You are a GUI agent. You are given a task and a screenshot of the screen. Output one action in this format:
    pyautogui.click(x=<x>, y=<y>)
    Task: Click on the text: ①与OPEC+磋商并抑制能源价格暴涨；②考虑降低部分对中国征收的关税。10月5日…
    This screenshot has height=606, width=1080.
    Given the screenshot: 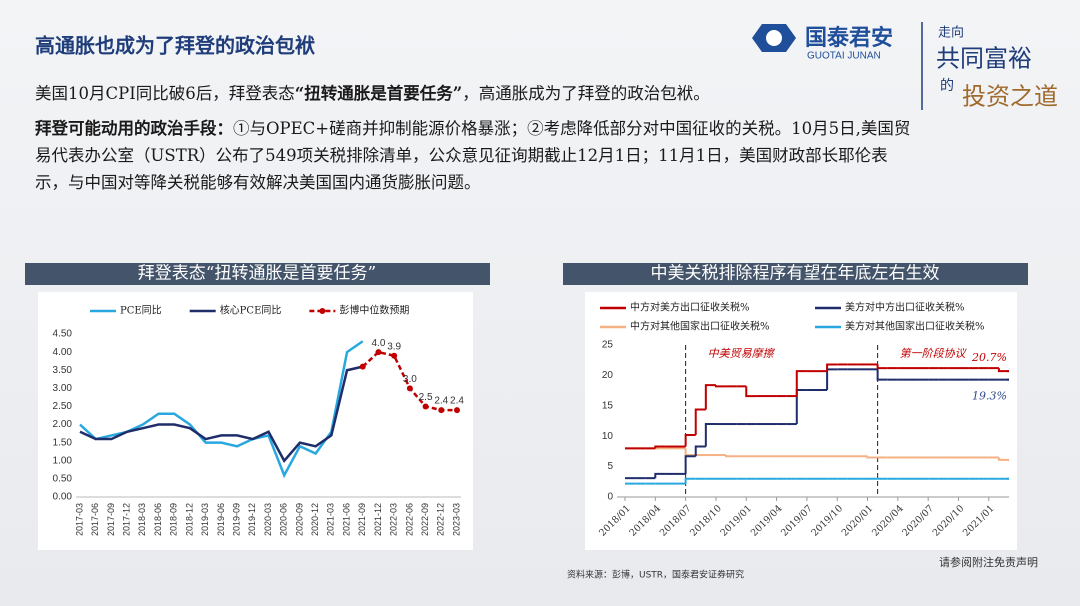 What is the action you would take?
    pyautogui.click(x=473, y=155)
    